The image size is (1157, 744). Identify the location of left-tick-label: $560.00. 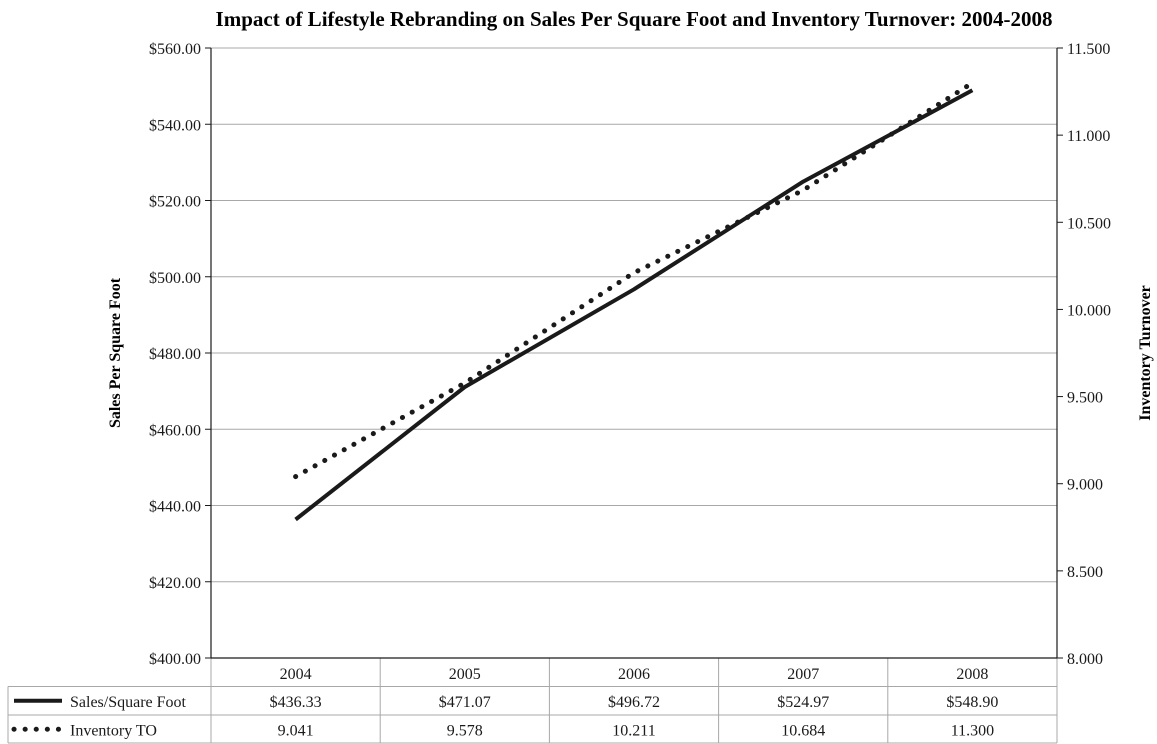
(175, 49).